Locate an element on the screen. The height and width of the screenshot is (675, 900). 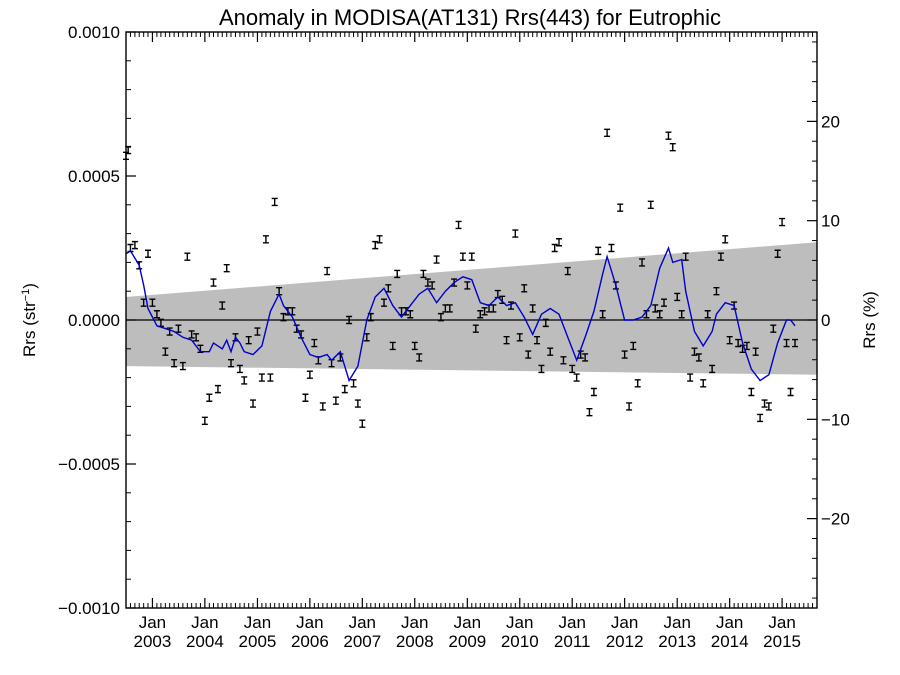
x-tick-year-label: 2011 is located at coordinates (572, 641).